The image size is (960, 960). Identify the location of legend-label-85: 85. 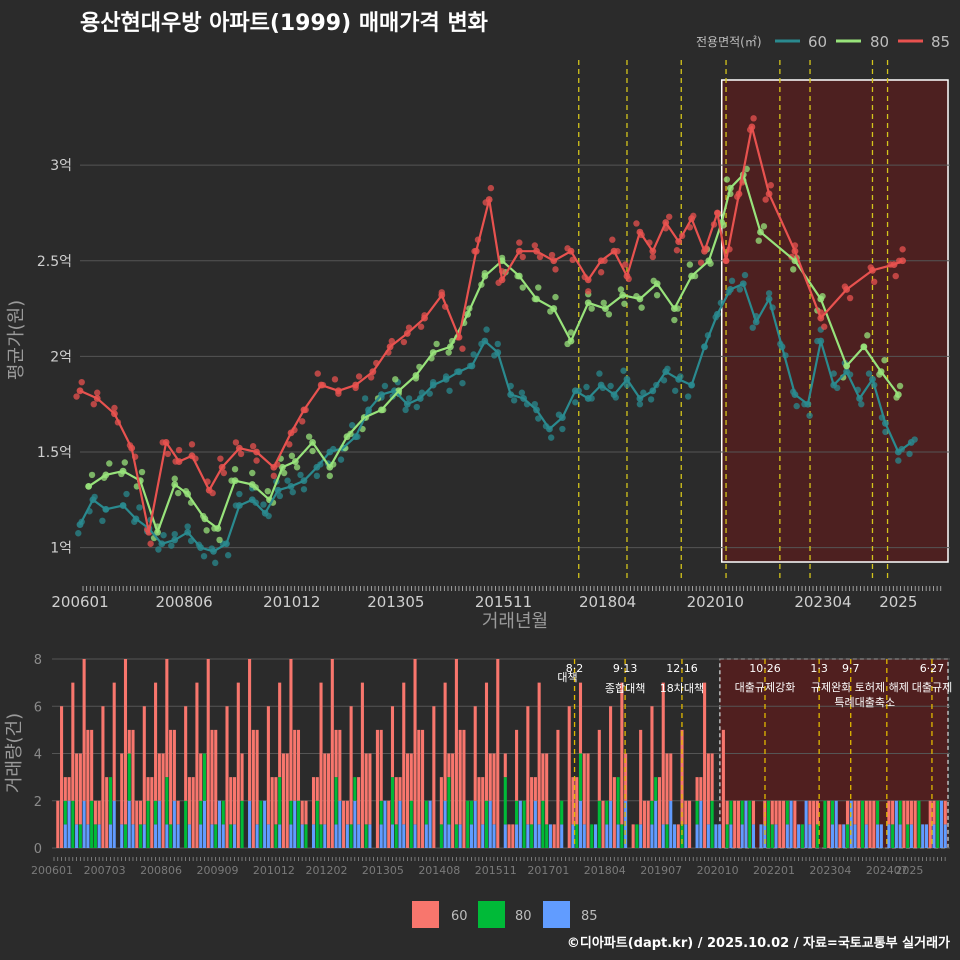
(940, 42).